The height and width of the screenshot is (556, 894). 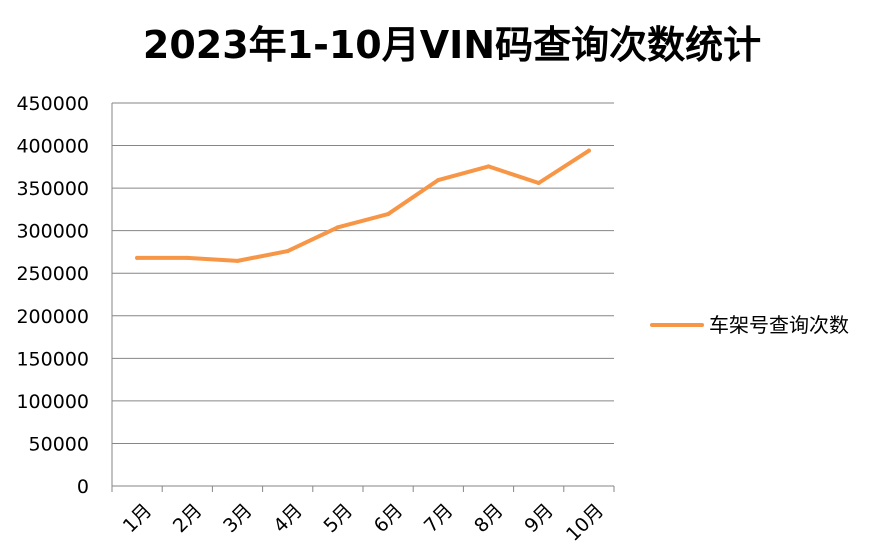 What do you see at coordinates (52, 189) in the screenshot?
I see `y-tick-label: 350000` at bounding box center [52, 189].